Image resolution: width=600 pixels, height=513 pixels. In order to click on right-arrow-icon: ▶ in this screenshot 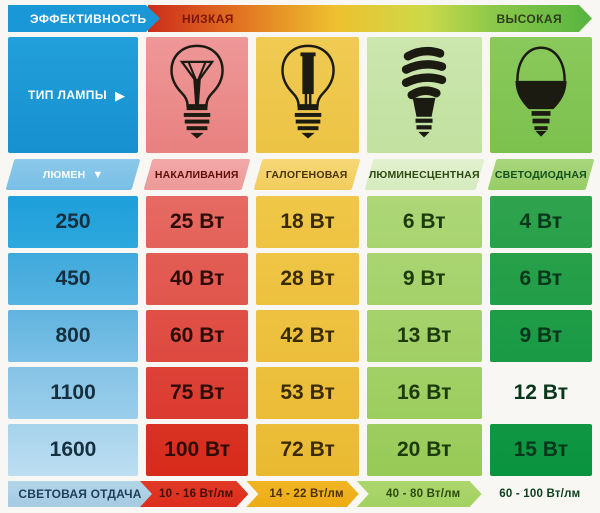, I will do `click(120, 95)`.